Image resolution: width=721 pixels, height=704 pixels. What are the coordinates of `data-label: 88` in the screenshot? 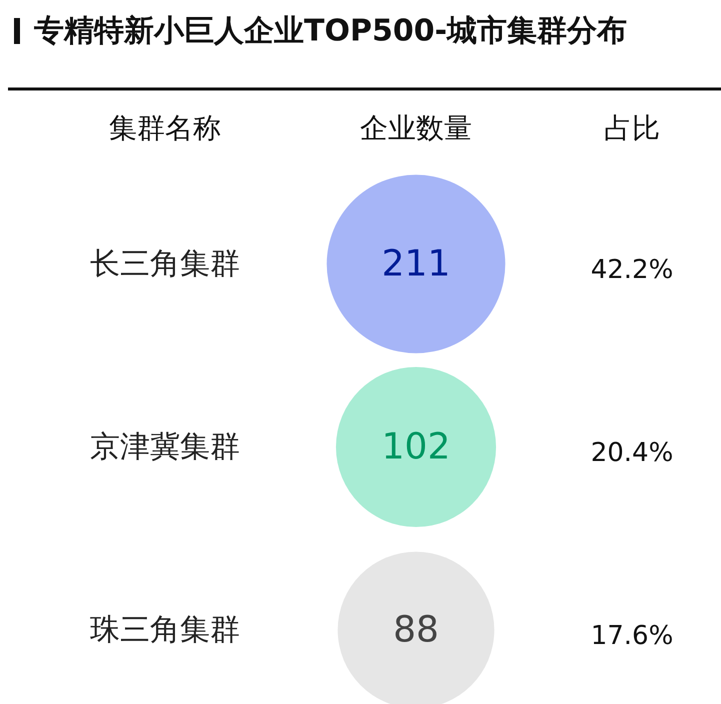 It's located at (416, 630).